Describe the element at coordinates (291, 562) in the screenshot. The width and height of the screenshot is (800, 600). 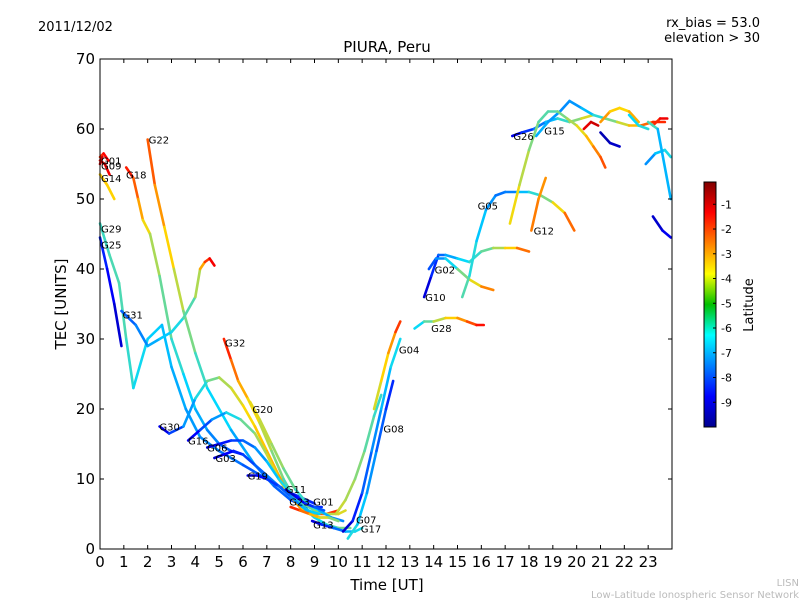
I see `x-tick-label: 8` at that location.